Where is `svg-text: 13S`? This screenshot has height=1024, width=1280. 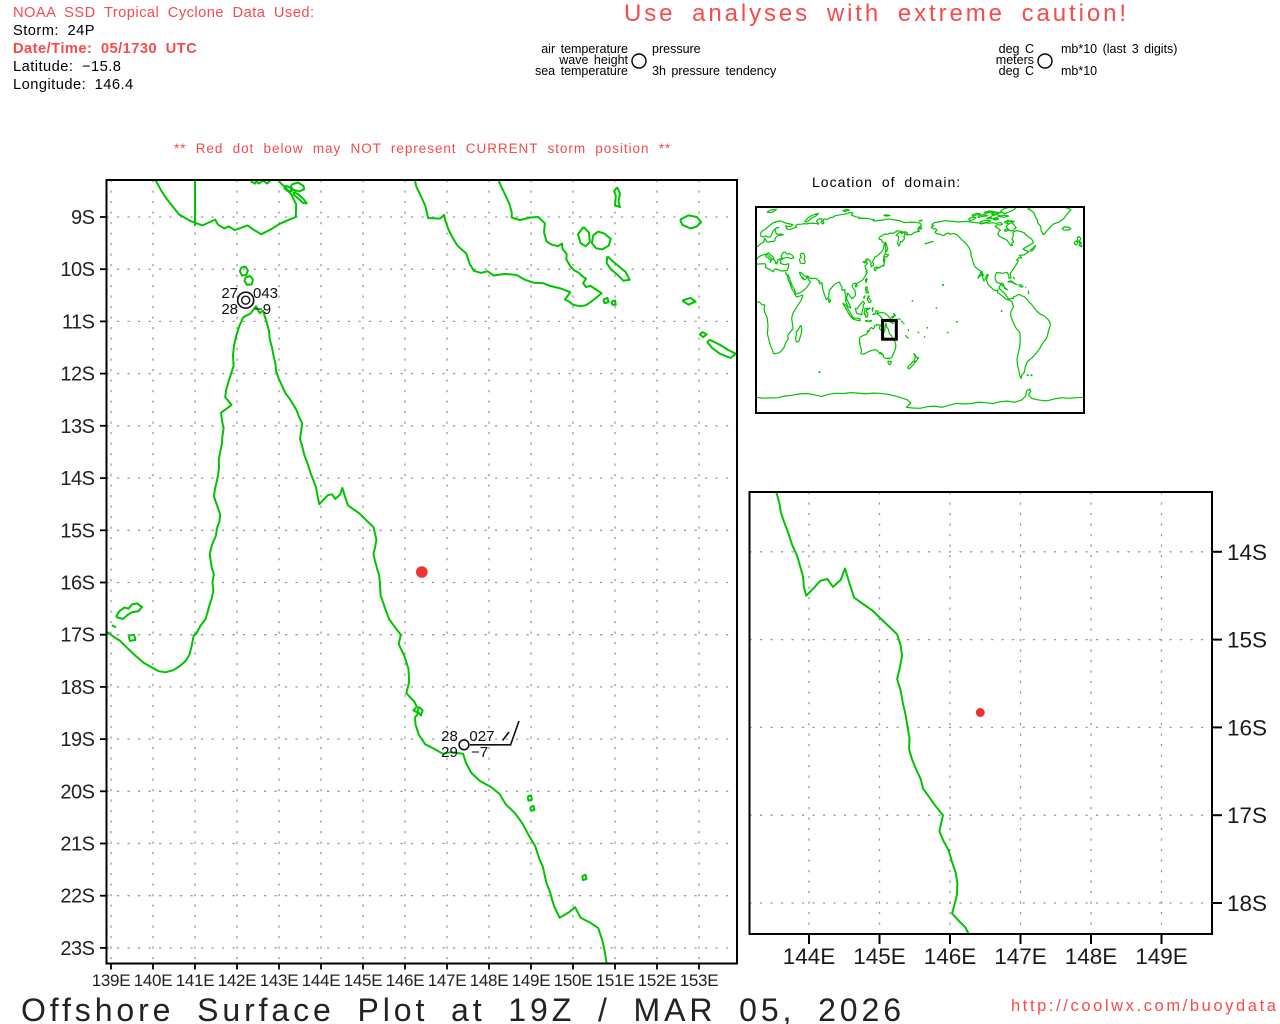 svg-text: 13S is located at coordinates (77, 427).